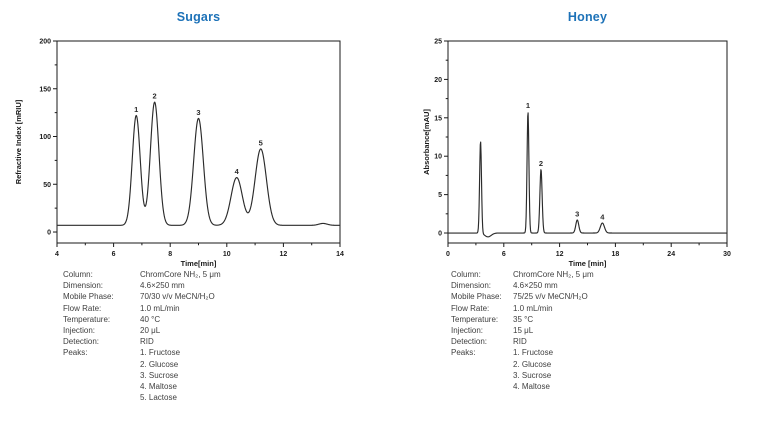 This screenshot has width=768, height=427. What do you see at coordinates (79, 331) in the screenshot?
I see `param-label: Injection:` at bounding box center [79, 331].